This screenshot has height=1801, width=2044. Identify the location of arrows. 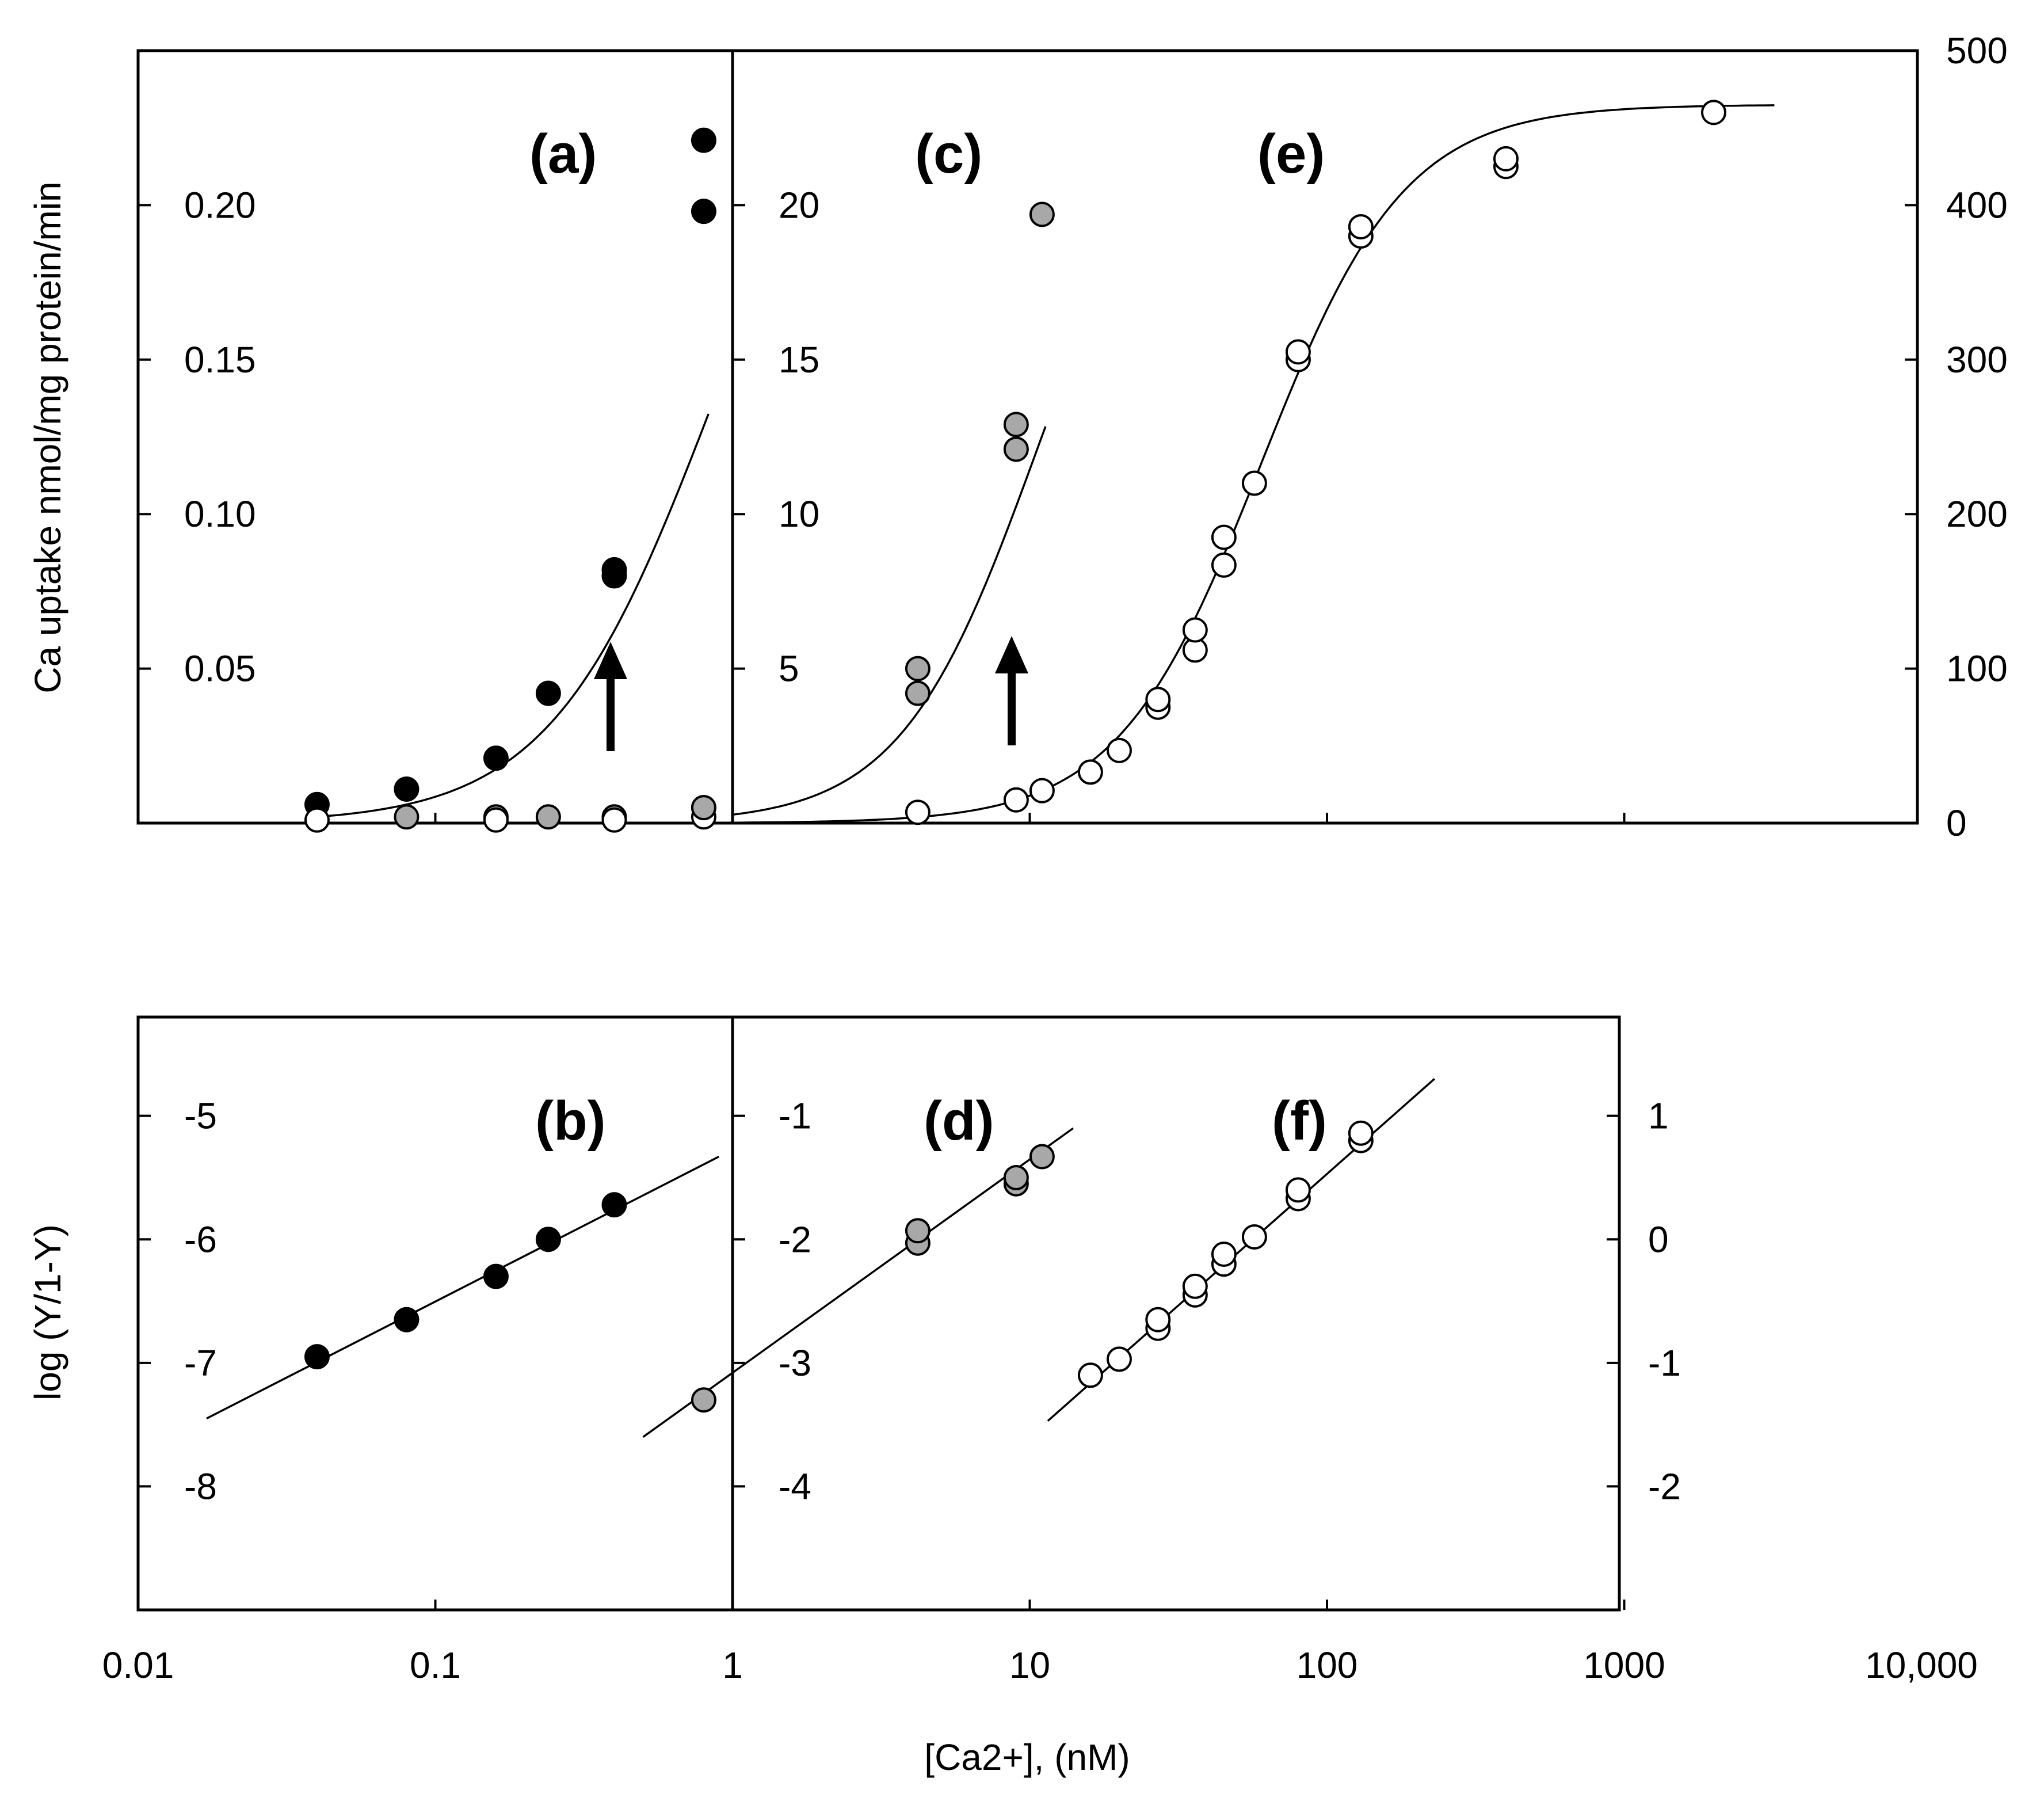
(811, 694).